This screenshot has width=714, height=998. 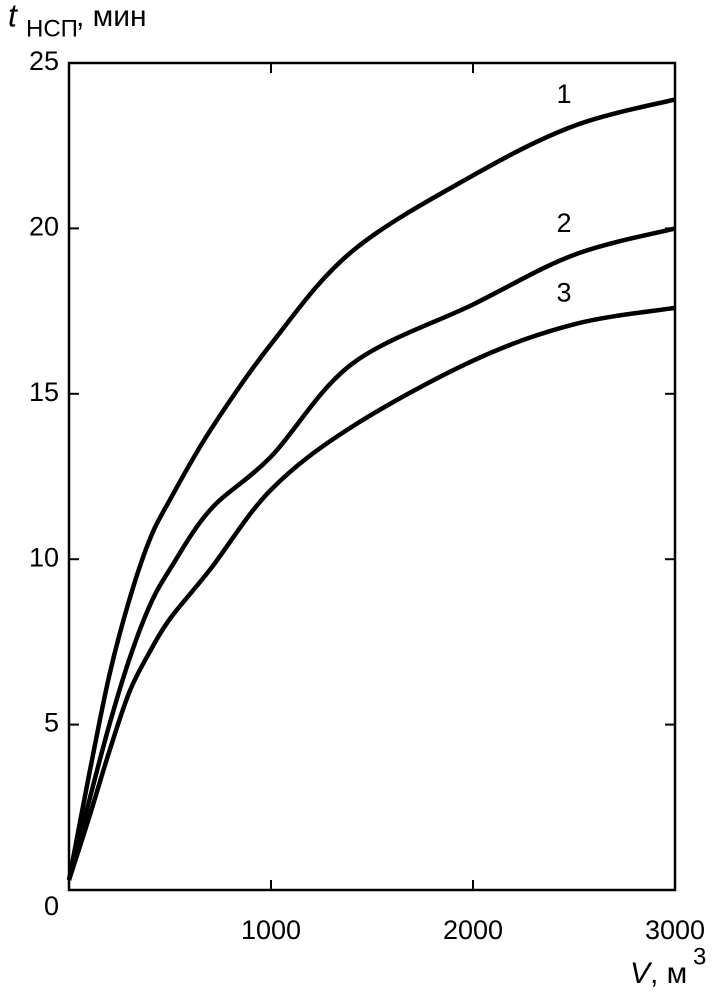 I want to click on x-tick-label: 2000, so click(x=473, y=930).